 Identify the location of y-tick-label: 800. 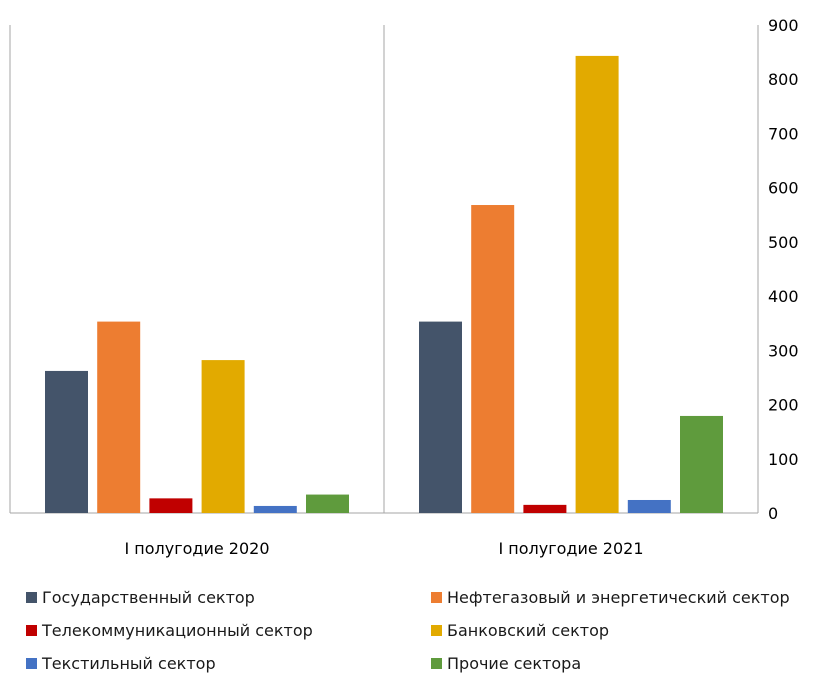
(783, 79).